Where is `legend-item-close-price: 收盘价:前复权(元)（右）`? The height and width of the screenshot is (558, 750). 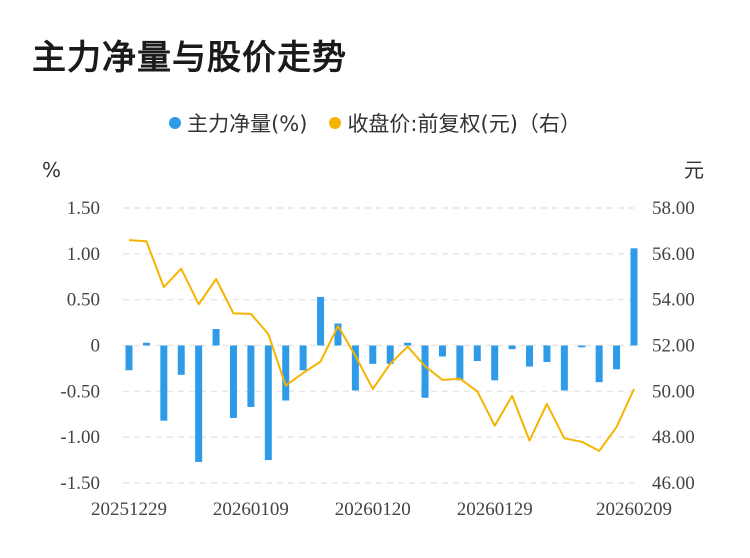
legend-item-close-price: 收盘价:前复权(元)（右） is located at coordinates (455, 123).